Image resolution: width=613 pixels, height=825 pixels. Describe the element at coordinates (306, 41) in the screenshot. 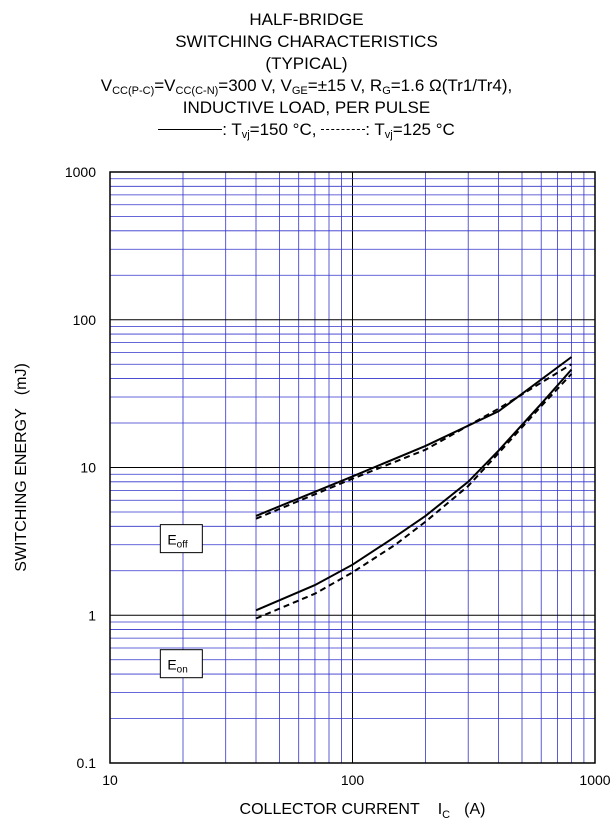

I see `chart-title-line2: SWITCHING CHARACTERISTICS` at that location.